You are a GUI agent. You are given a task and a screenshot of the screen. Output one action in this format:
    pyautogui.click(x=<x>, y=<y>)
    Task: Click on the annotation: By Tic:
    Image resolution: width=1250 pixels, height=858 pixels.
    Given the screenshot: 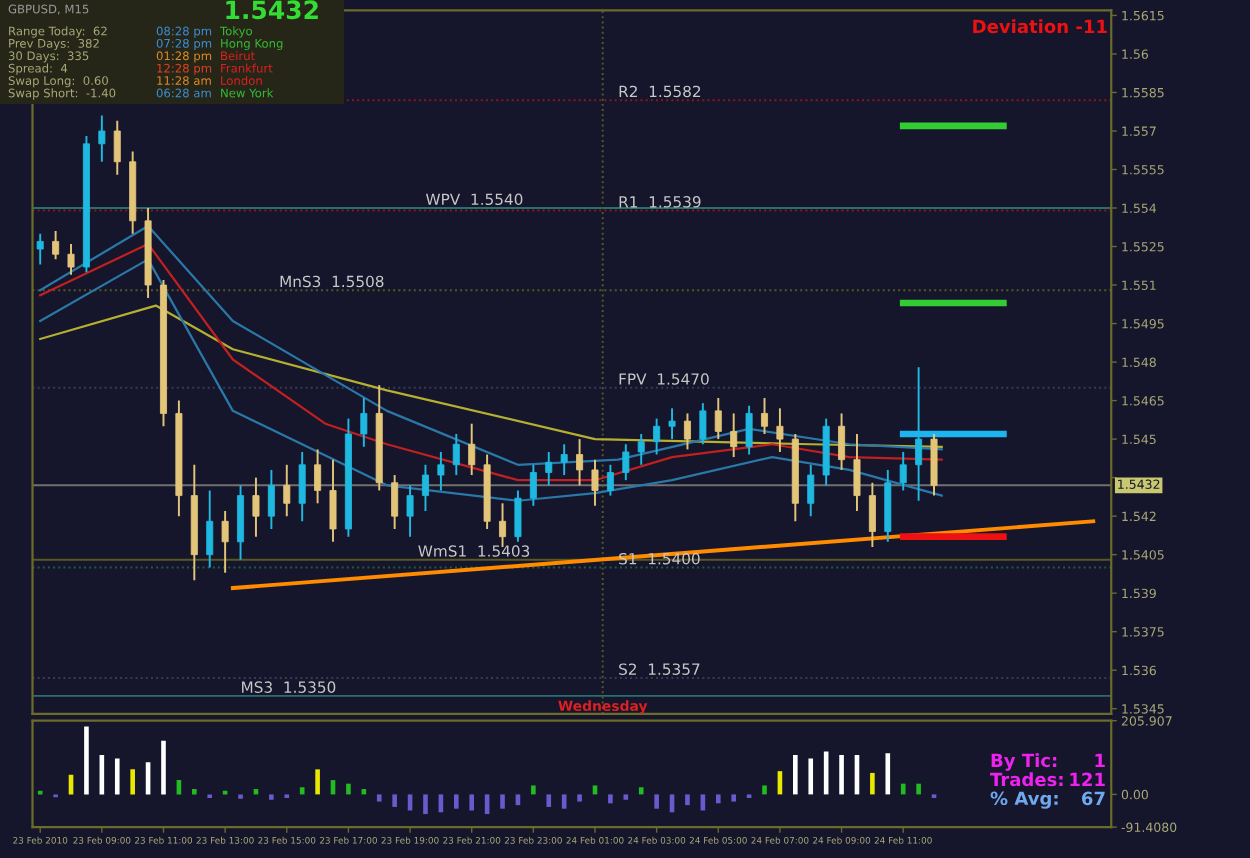 What is the action you would take?
    pyautogui.click(x=1024, y=762)
    